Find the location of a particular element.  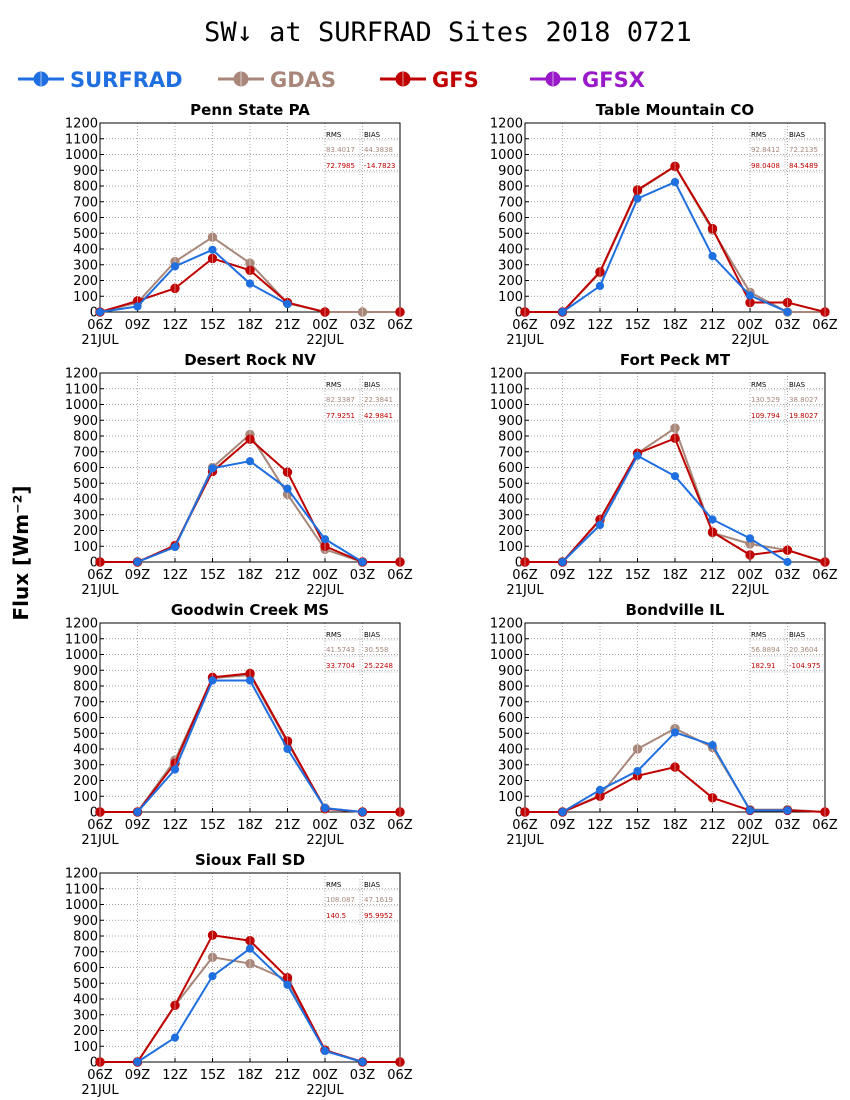

panel-title: Sioux Fall SD is located at coordinates (250, 860).